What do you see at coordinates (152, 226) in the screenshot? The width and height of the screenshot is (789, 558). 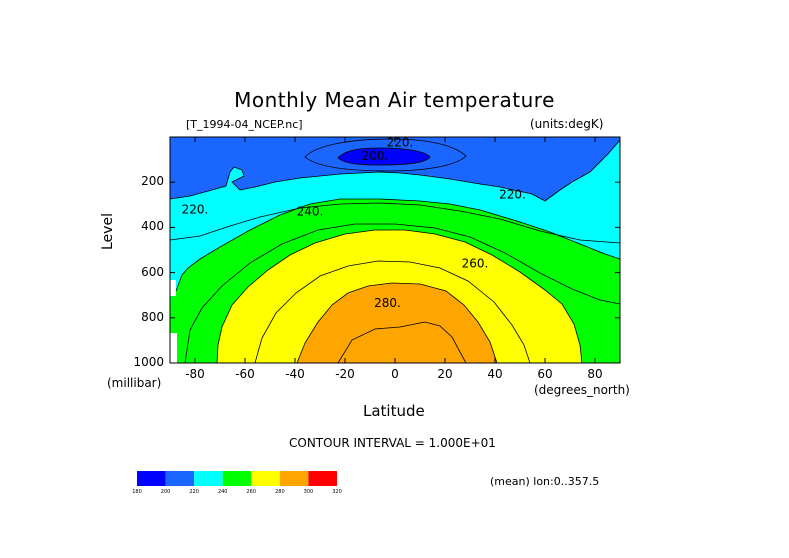 I see `y-tick-label: 400` at bounding box center [152, 226].